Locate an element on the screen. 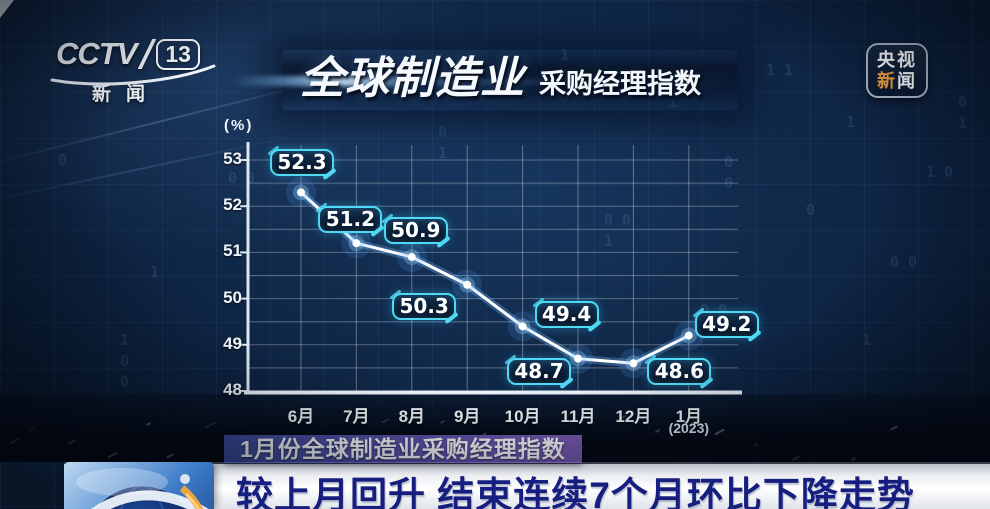 This screenshot has height=509, width=990. title-main: 全球制造业 is located at coordinates (412, 78).